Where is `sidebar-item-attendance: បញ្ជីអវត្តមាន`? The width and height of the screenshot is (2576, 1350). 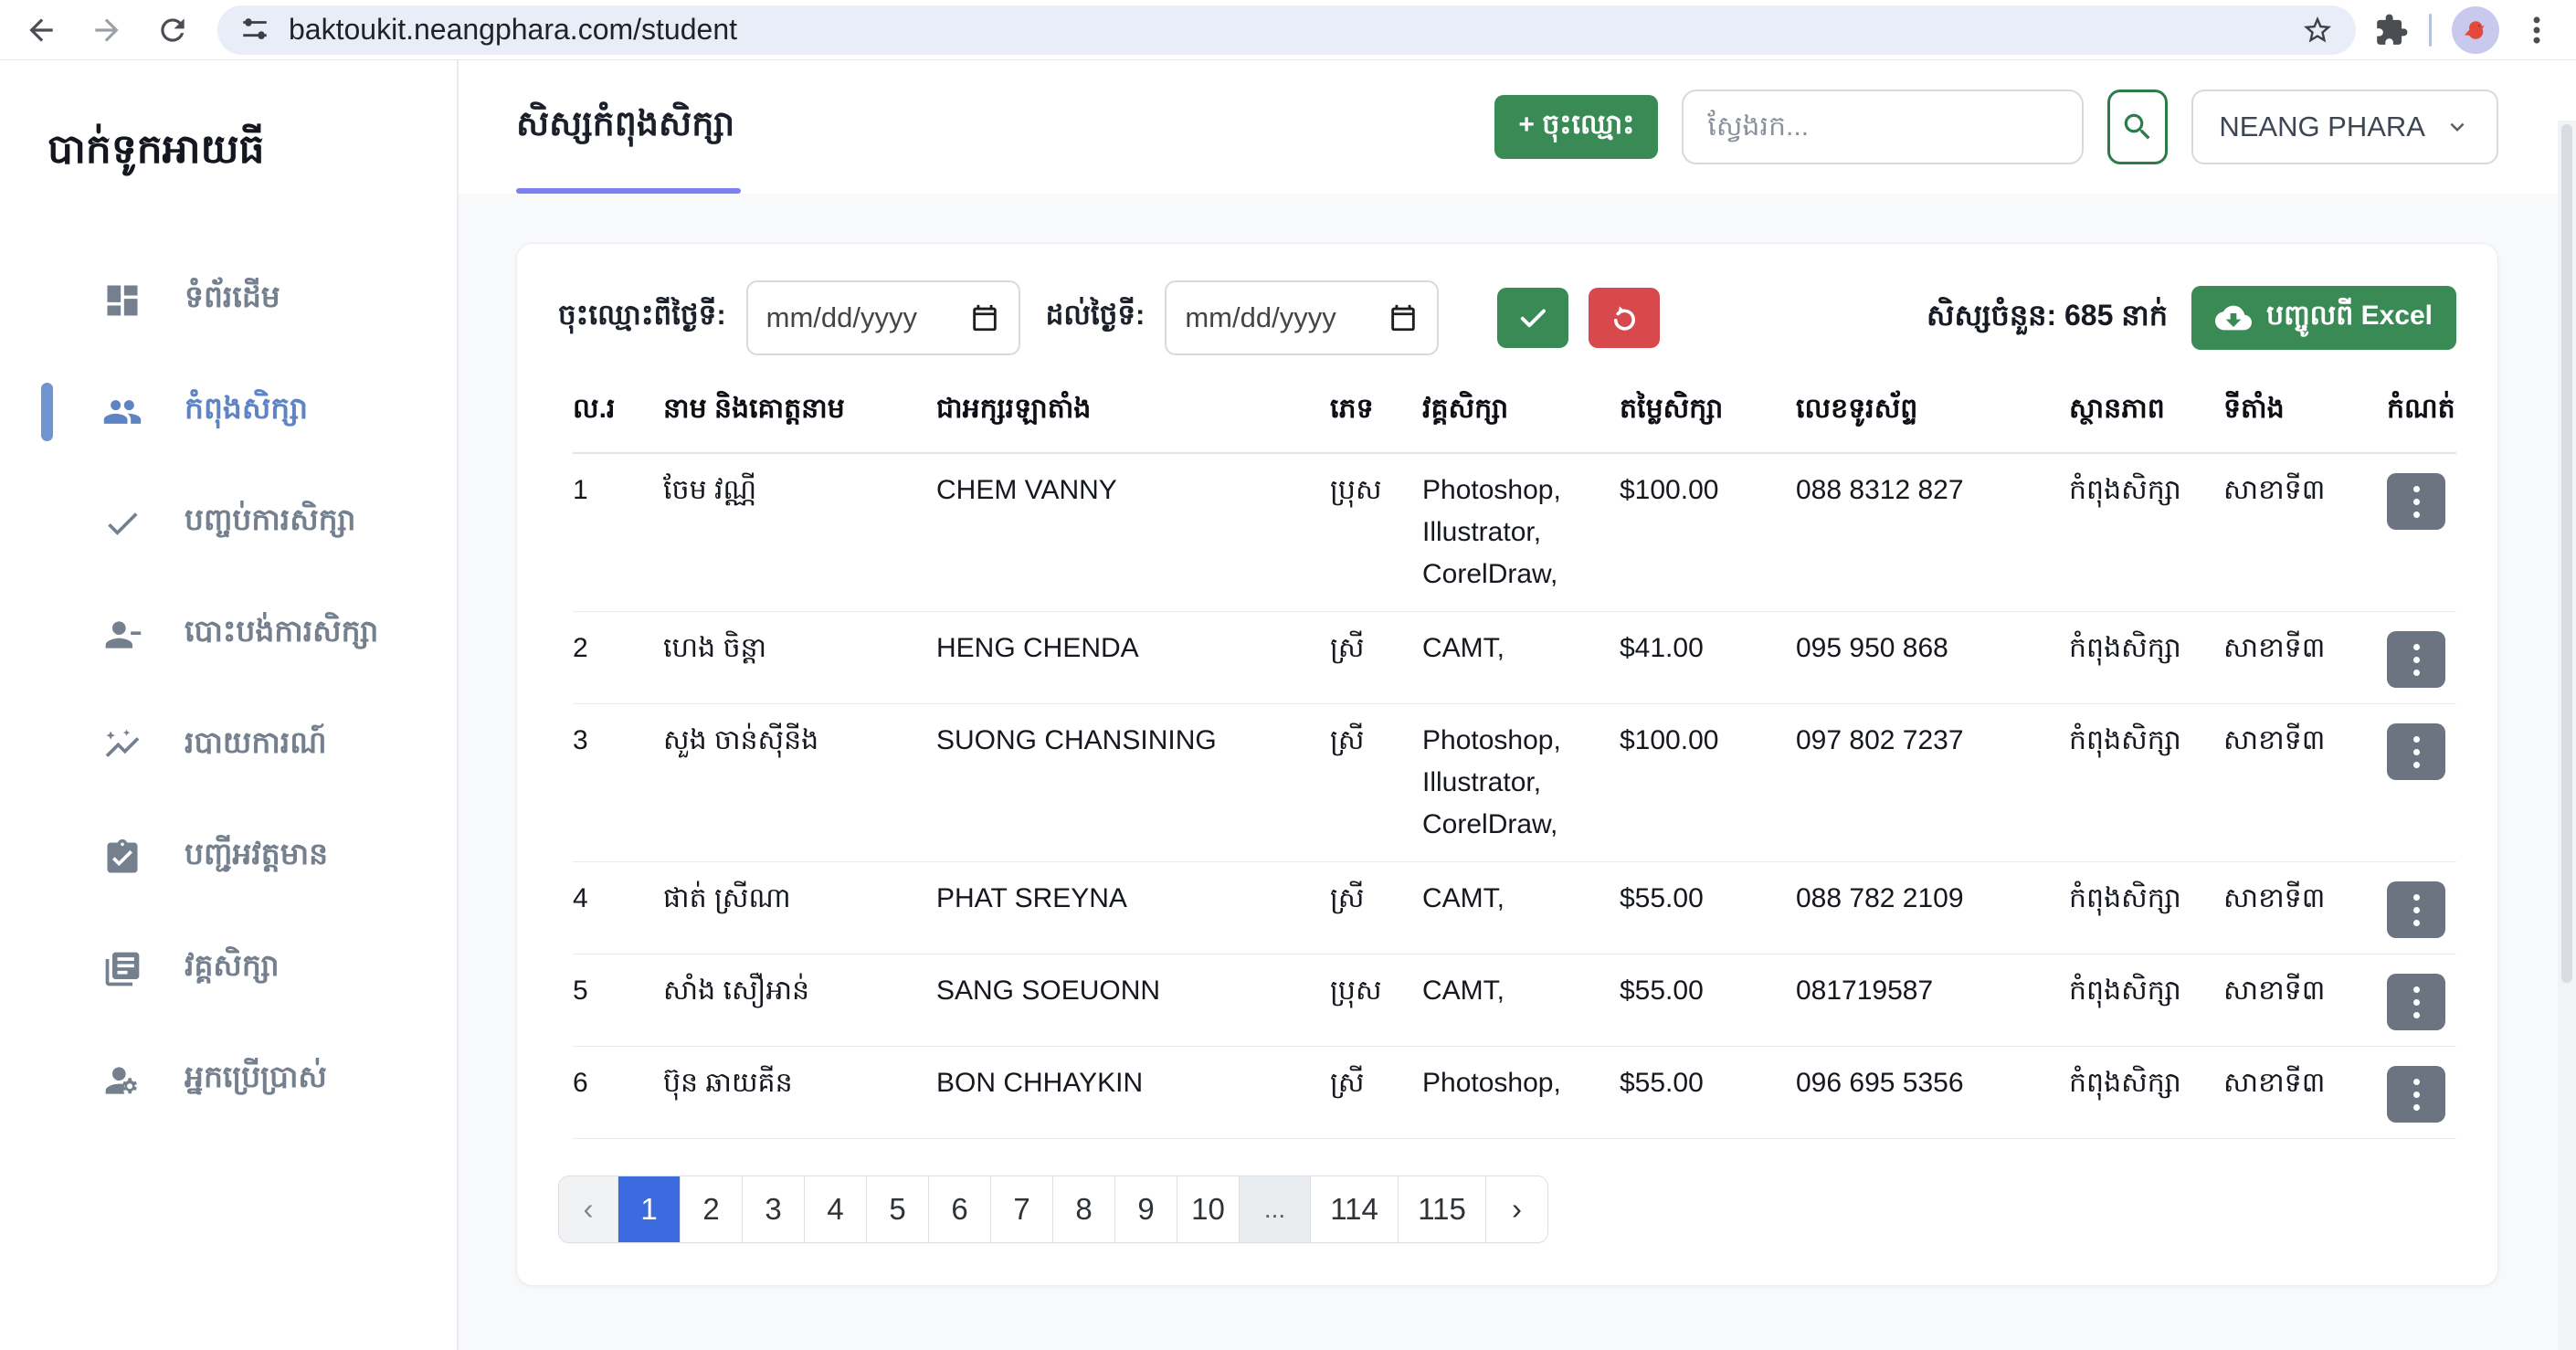
sidebar-item-attendance: បញ្ជីអវត្តមាន is located at coordinates (228, 858).